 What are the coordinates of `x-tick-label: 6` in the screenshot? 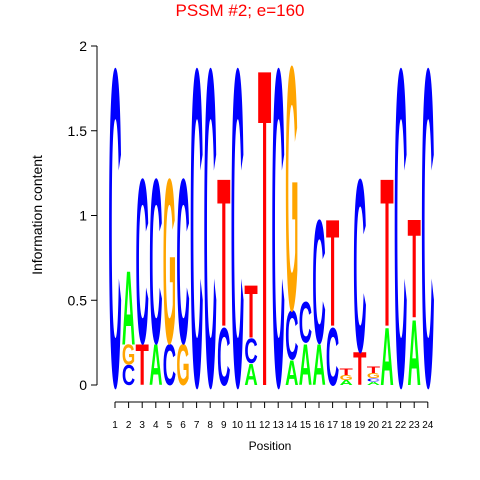 It's located at (183, 425).